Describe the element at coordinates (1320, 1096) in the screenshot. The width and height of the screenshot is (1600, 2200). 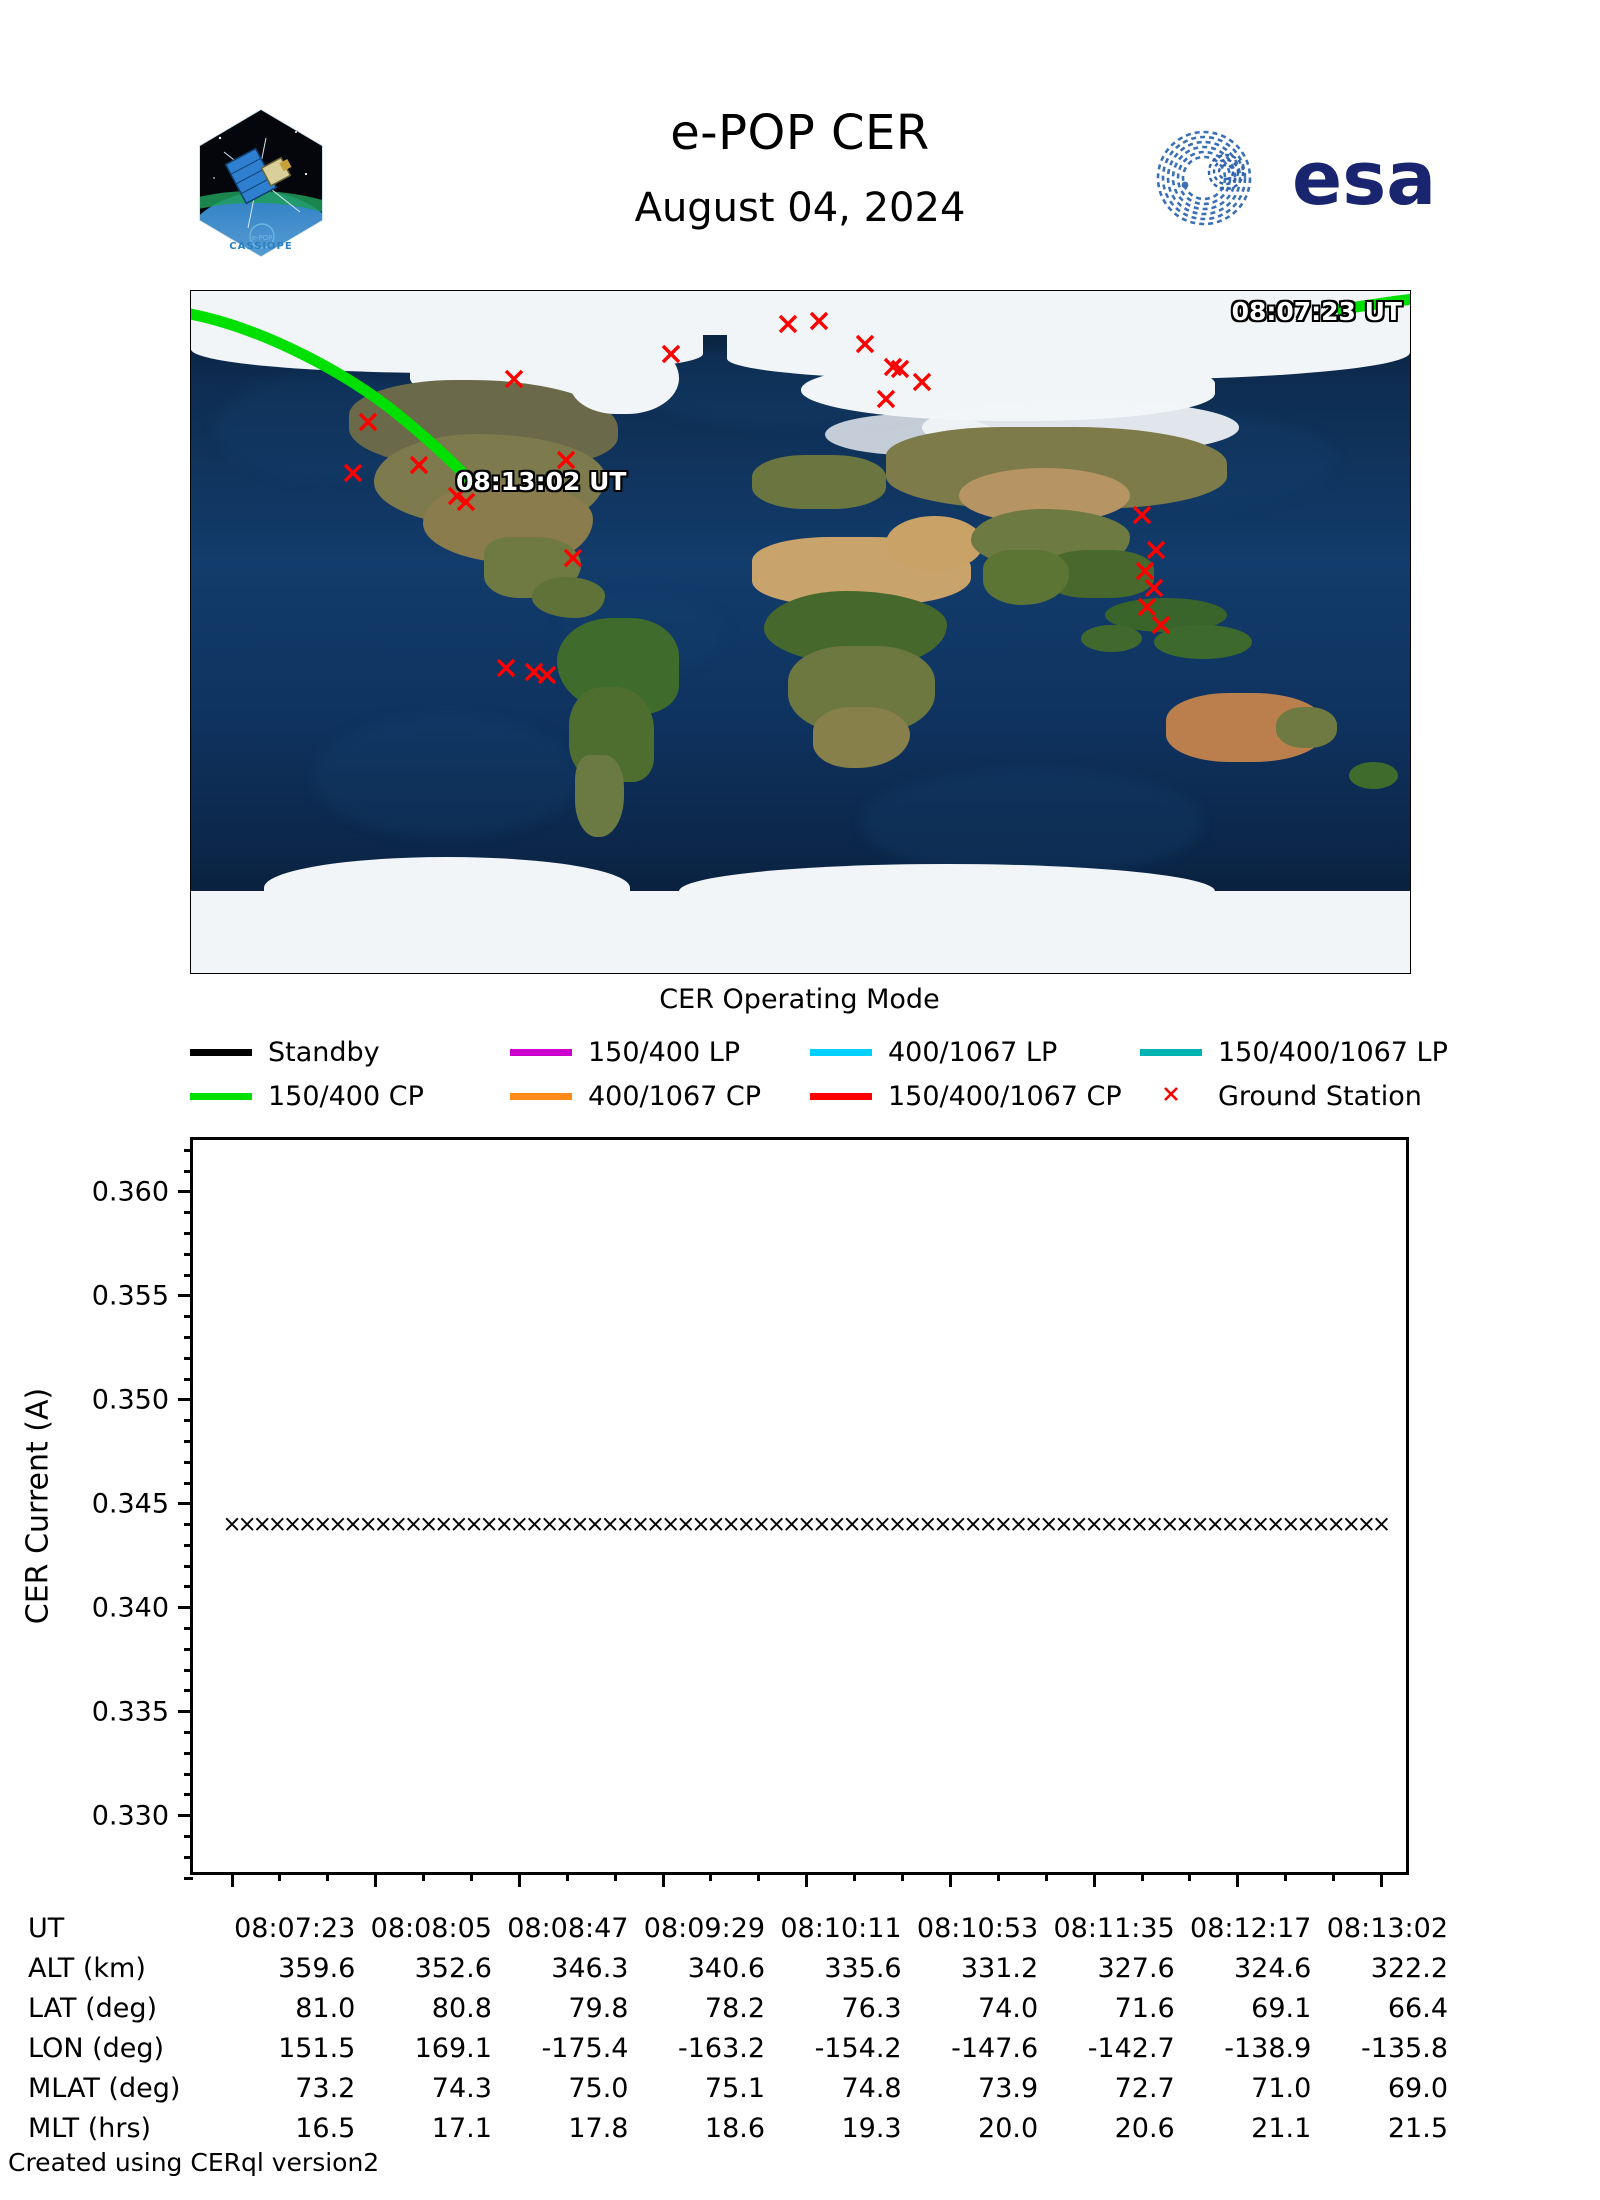
I see `legend-label: Ground Station` at that location.